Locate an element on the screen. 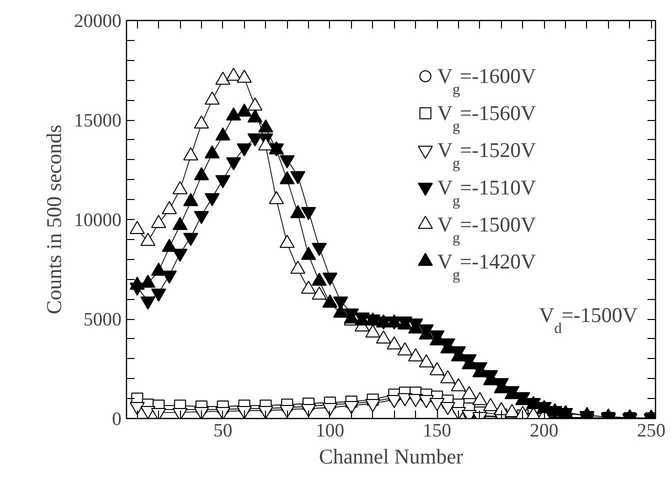 The height and width of the screenshot is (491, 672). x-tick-label: 100 is located at coordinates (330, 431).